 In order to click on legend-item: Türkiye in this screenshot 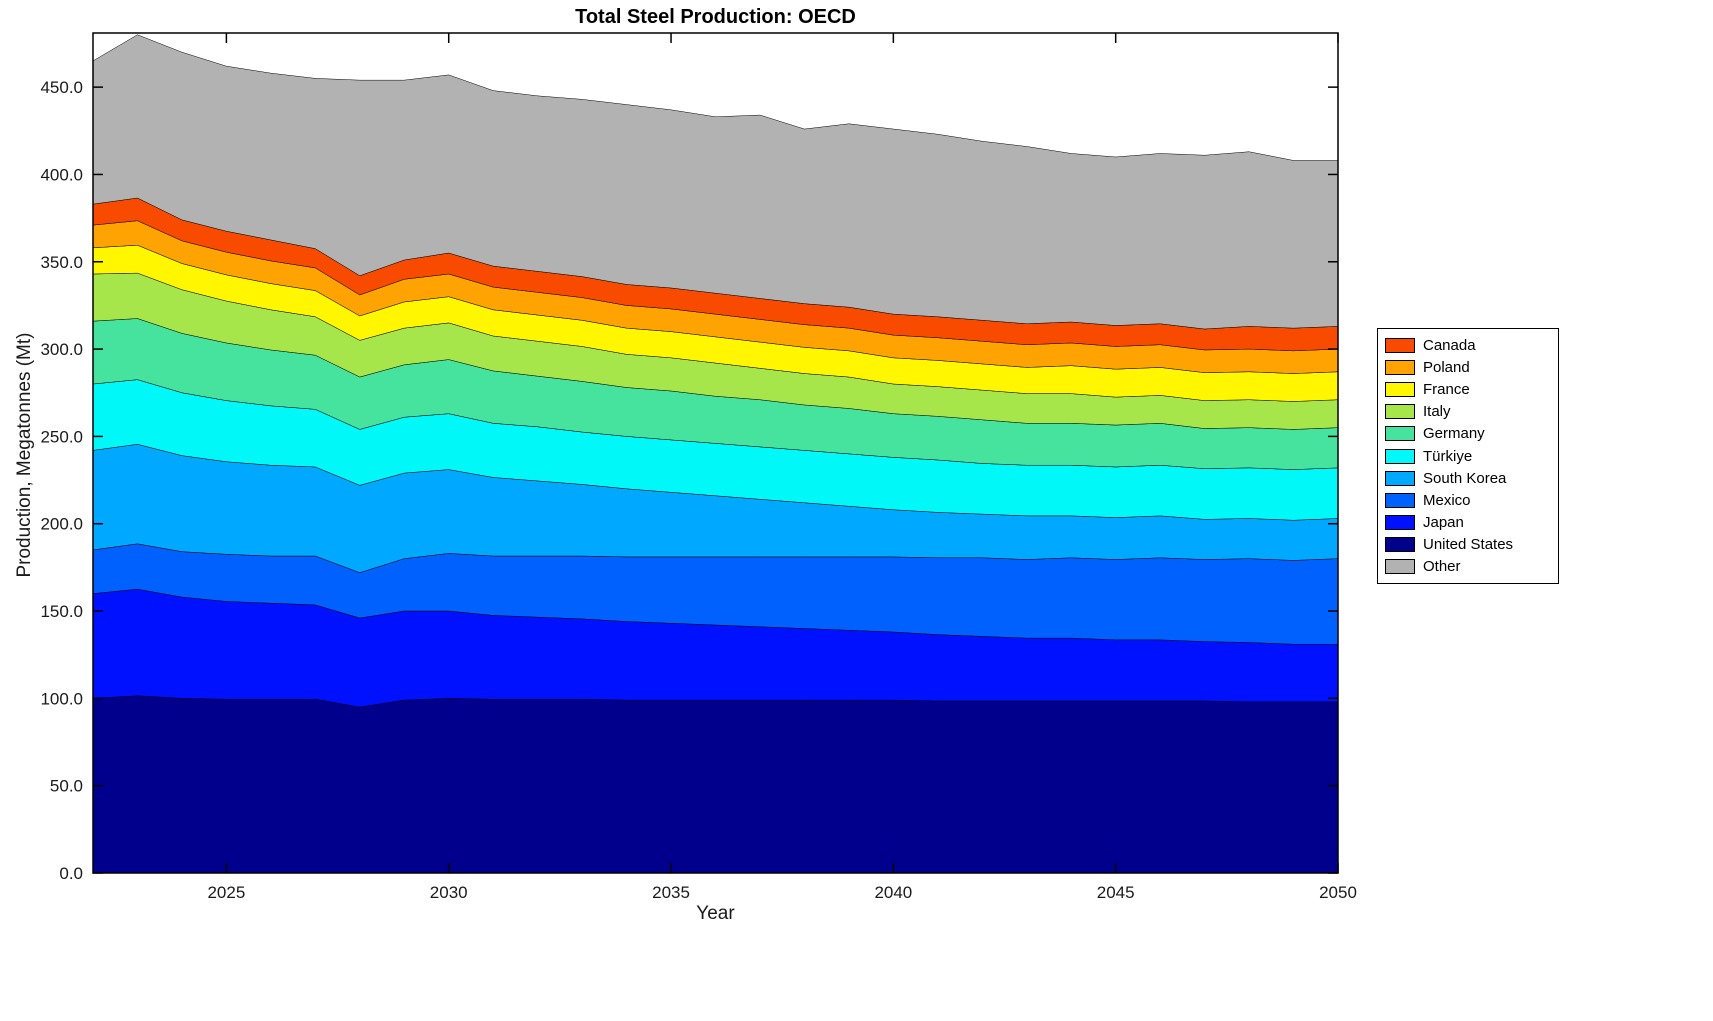, I will do `click(1467, 456)`.